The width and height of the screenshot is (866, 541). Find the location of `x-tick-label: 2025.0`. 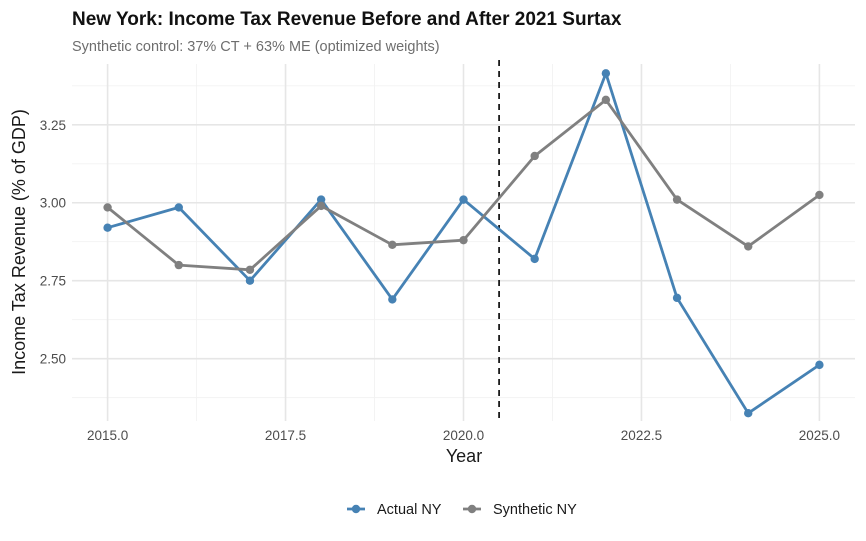

x-tick-label: 2025.0 is located at coordinates (819, 435).